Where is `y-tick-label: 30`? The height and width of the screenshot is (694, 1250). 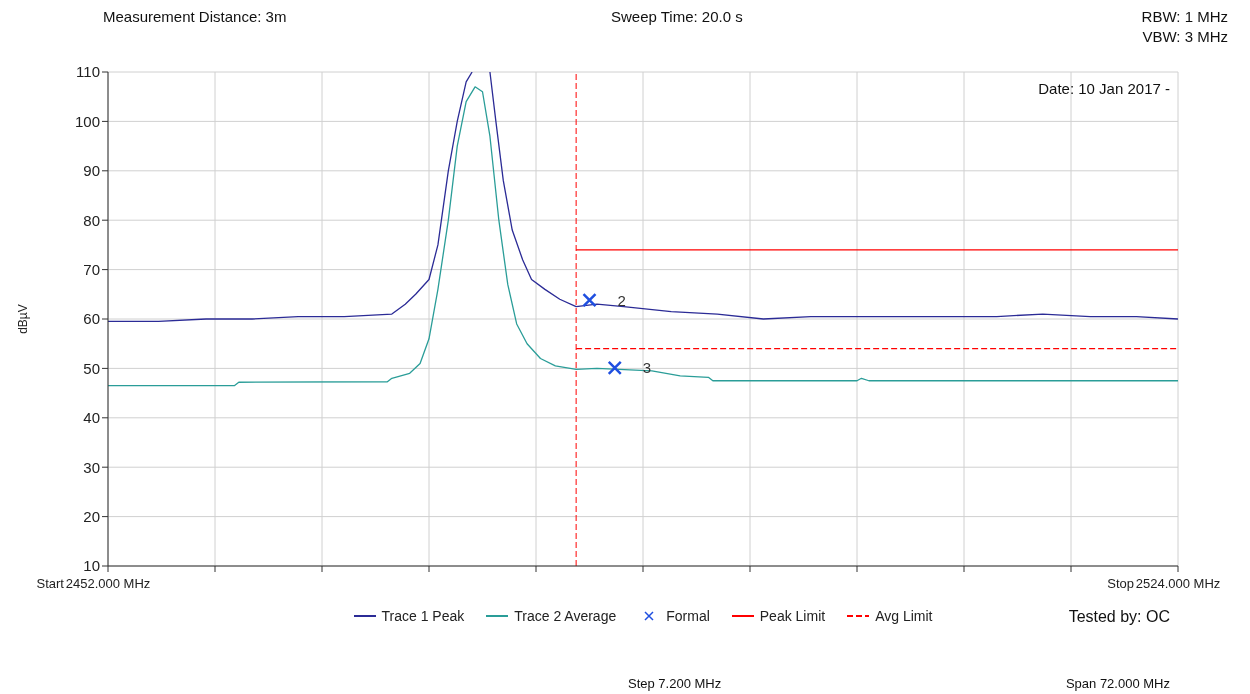 y-tick-label: 30 is located at coordinates (91, 467).